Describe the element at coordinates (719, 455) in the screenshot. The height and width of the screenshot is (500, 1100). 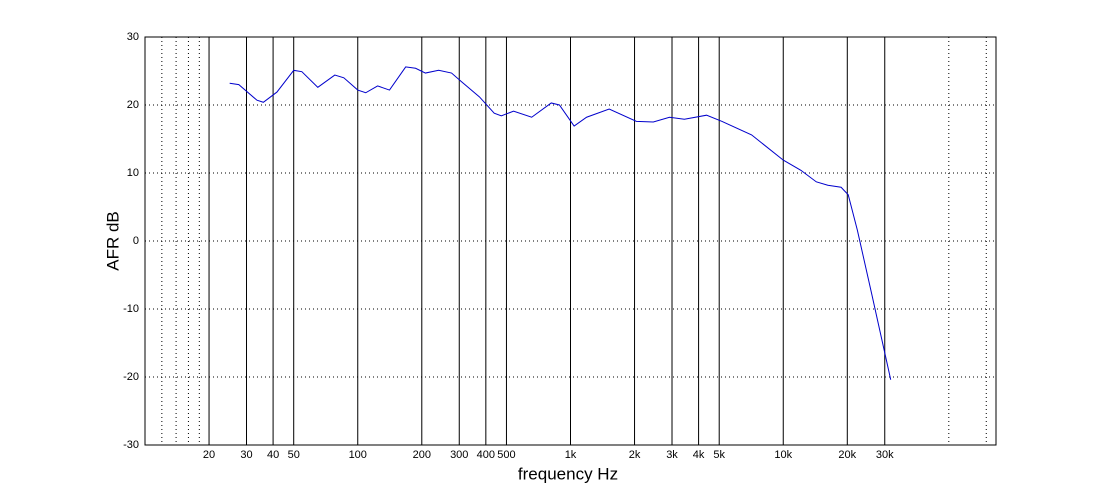
I see `x-tick-label: 5k` at that location.